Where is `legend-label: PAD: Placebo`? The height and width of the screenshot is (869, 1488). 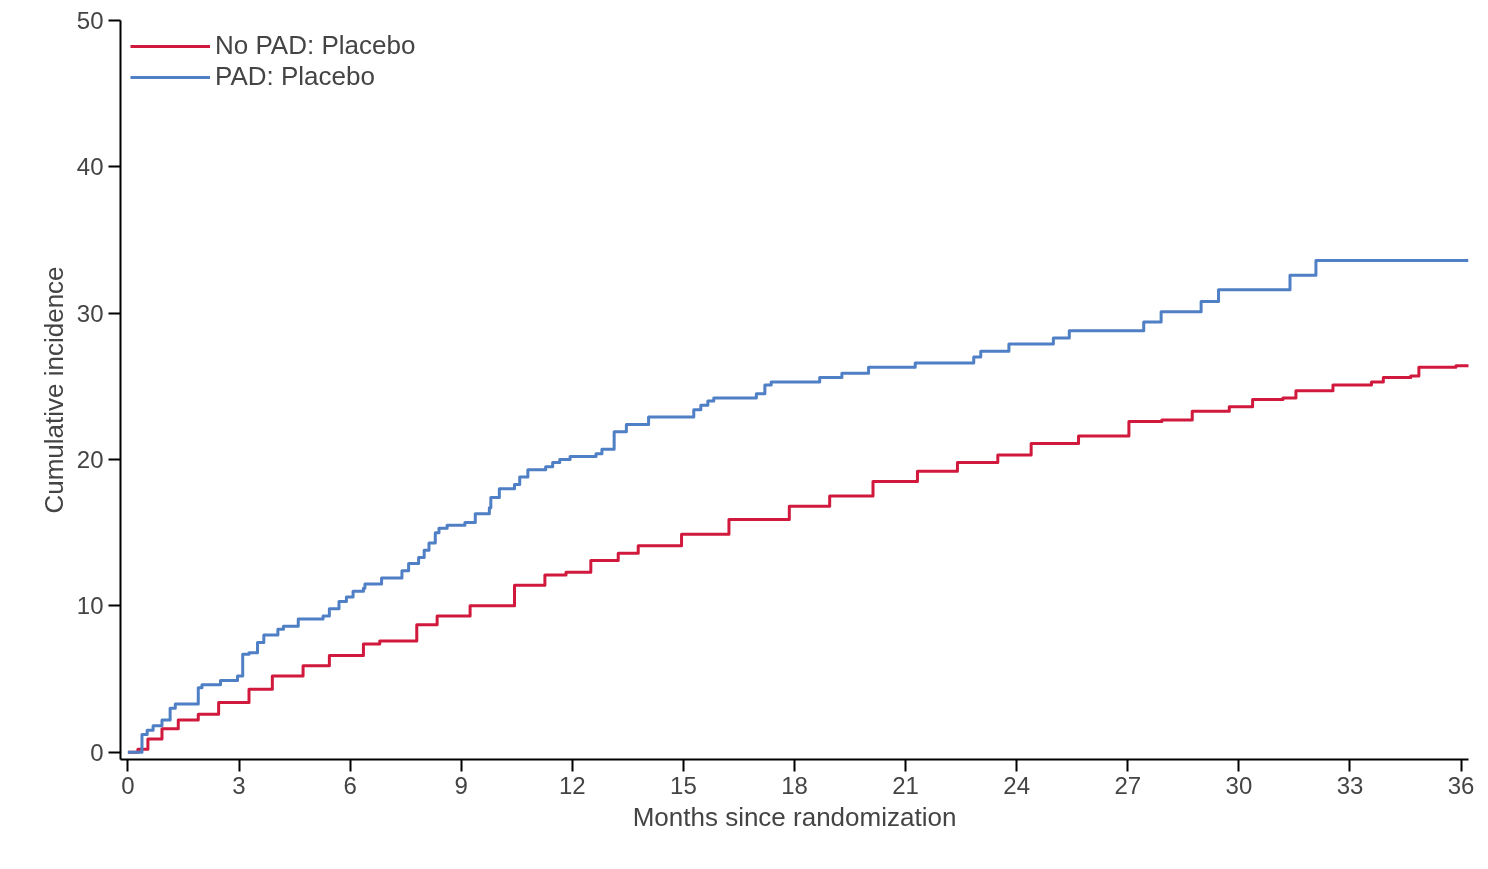 legend-label: PAD: Placebo is located at coordinates (295, 76).